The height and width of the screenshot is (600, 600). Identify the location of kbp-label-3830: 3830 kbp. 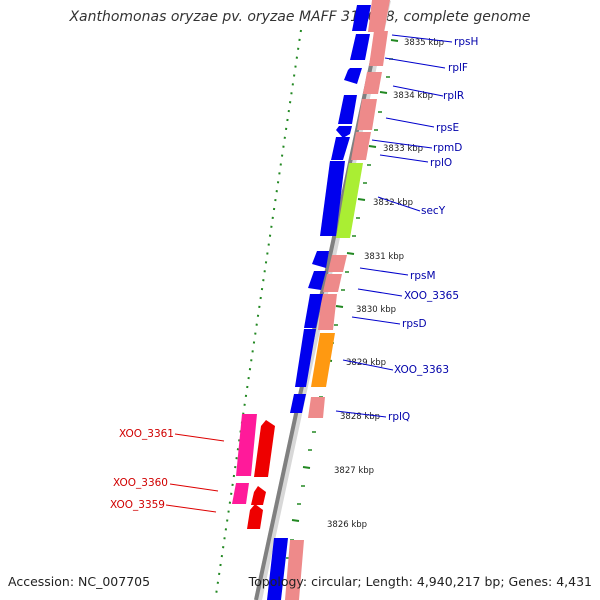
(376, 310).